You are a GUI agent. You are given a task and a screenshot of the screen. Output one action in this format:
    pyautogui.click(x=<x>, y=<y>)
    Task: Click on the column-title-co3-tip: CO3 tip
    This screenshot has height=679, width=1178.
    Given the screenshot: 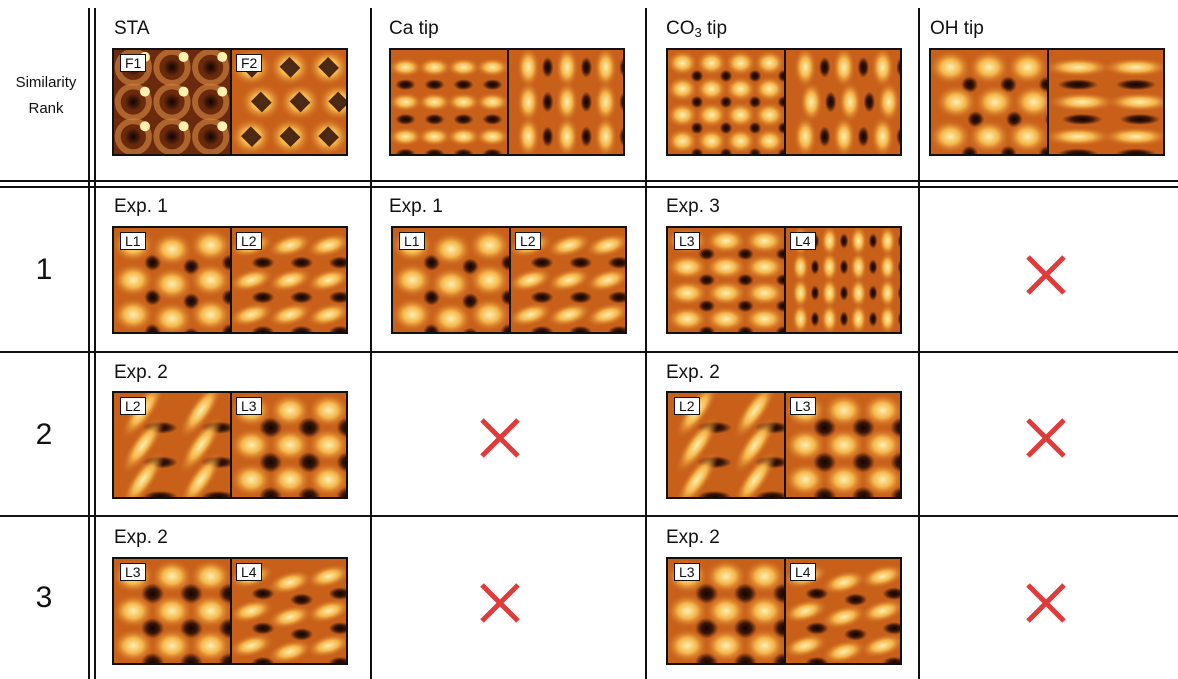 What is the action you would take?
    pyautogui.click(x=697, y=29)
    